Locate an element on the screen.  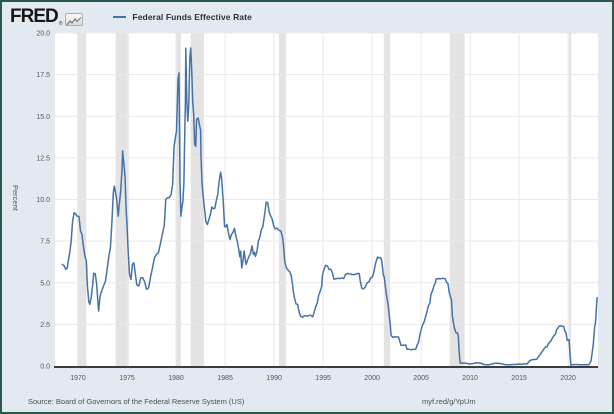
y-axis-title: Percent is located at coordinates (15, 198).